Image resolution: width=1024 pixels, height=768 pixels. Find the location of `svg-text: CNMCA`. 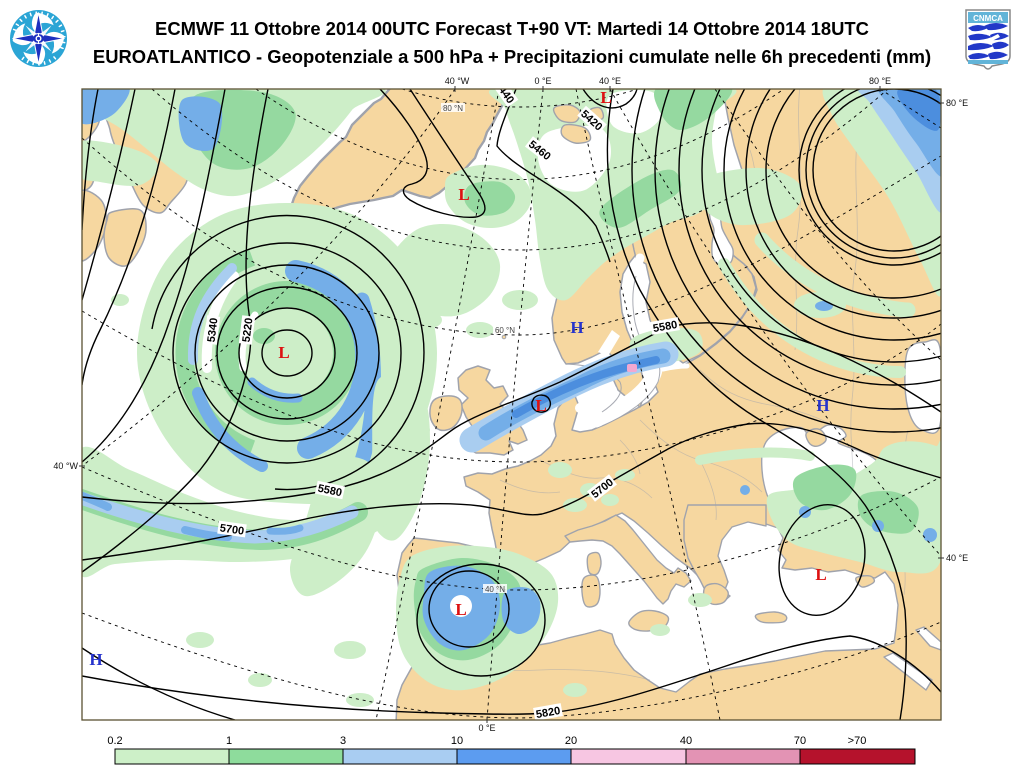

svg-text: CNMCA is located at coordinates (988, 18).